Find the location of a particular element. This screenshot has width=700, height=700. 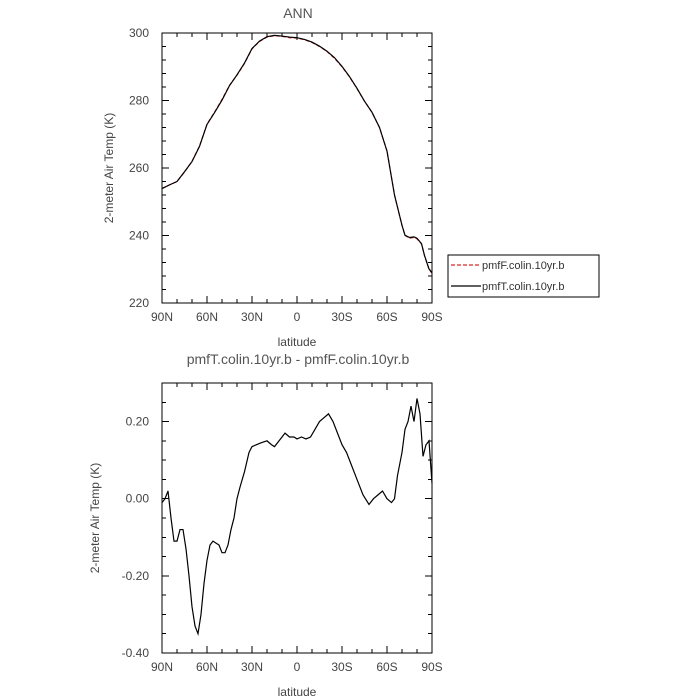

bottom-x-axis-label: latitude is located at coordinates (297, 692).